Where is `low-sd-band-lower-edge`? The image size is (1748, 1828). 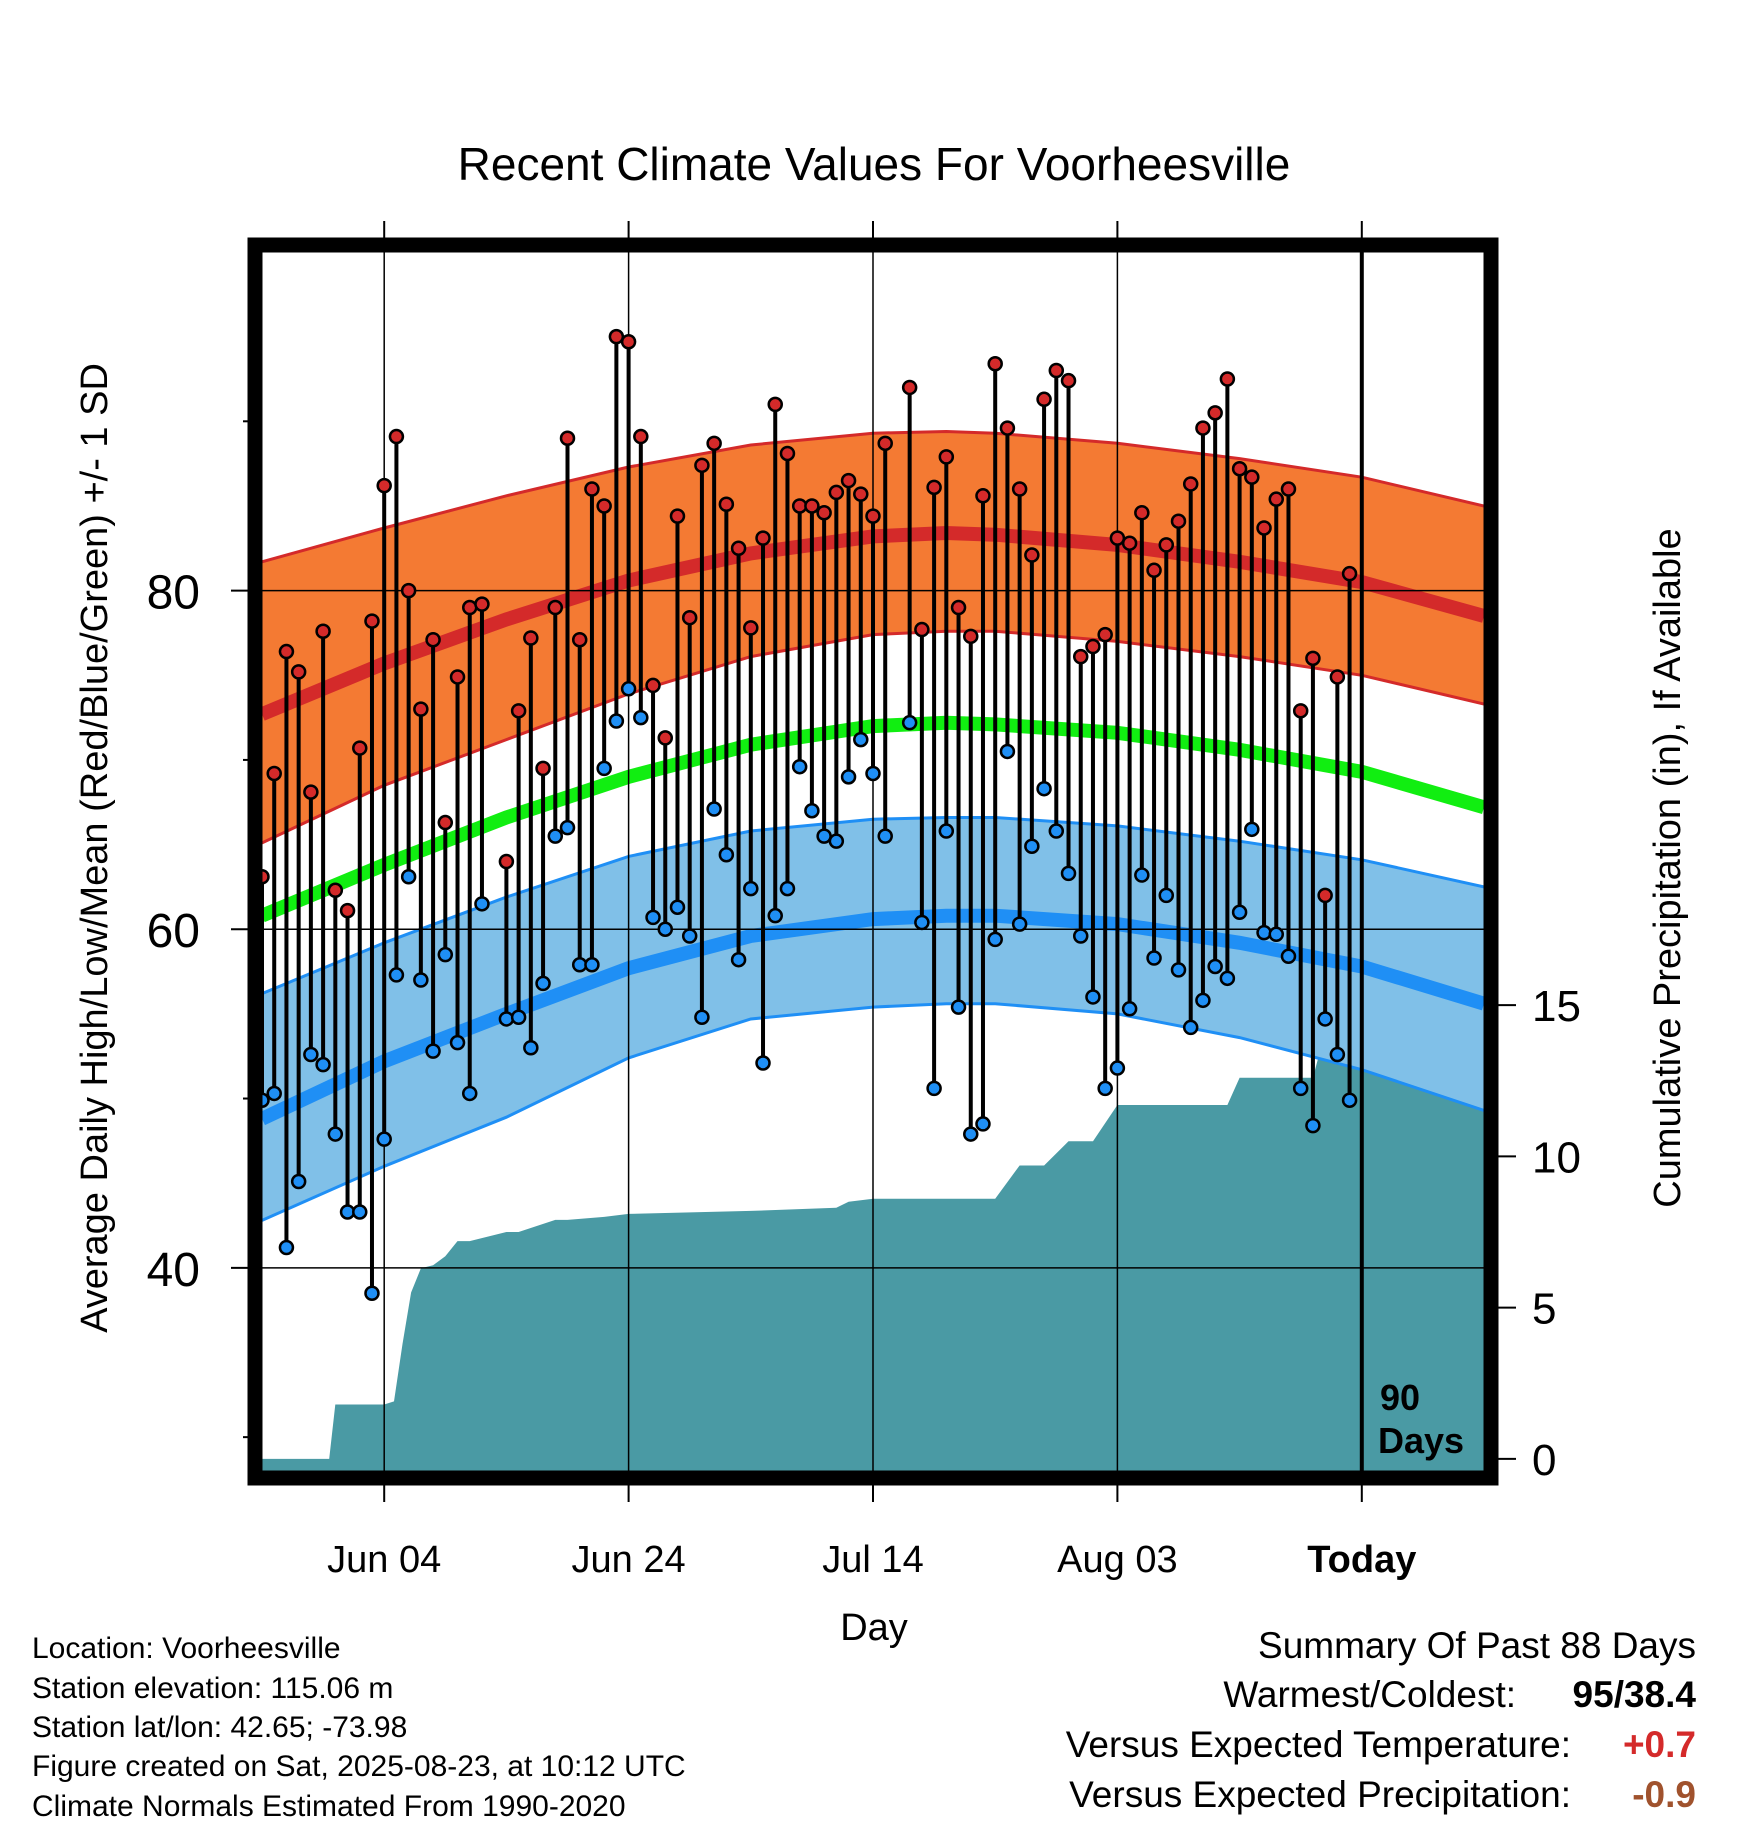
low-sd-band-lower-edge is located at coordinates (873, 1112).